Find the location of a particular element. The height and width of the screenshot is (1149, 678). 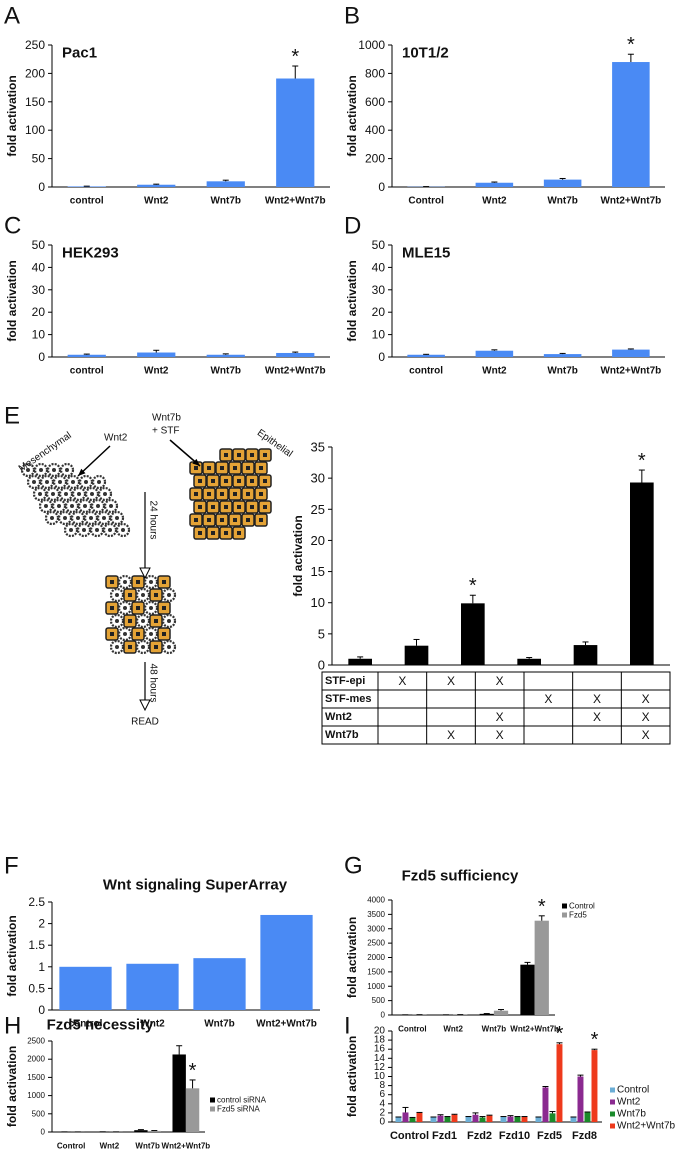

x-tick-label: Fzd2 is located at coordinates (479, 1136).